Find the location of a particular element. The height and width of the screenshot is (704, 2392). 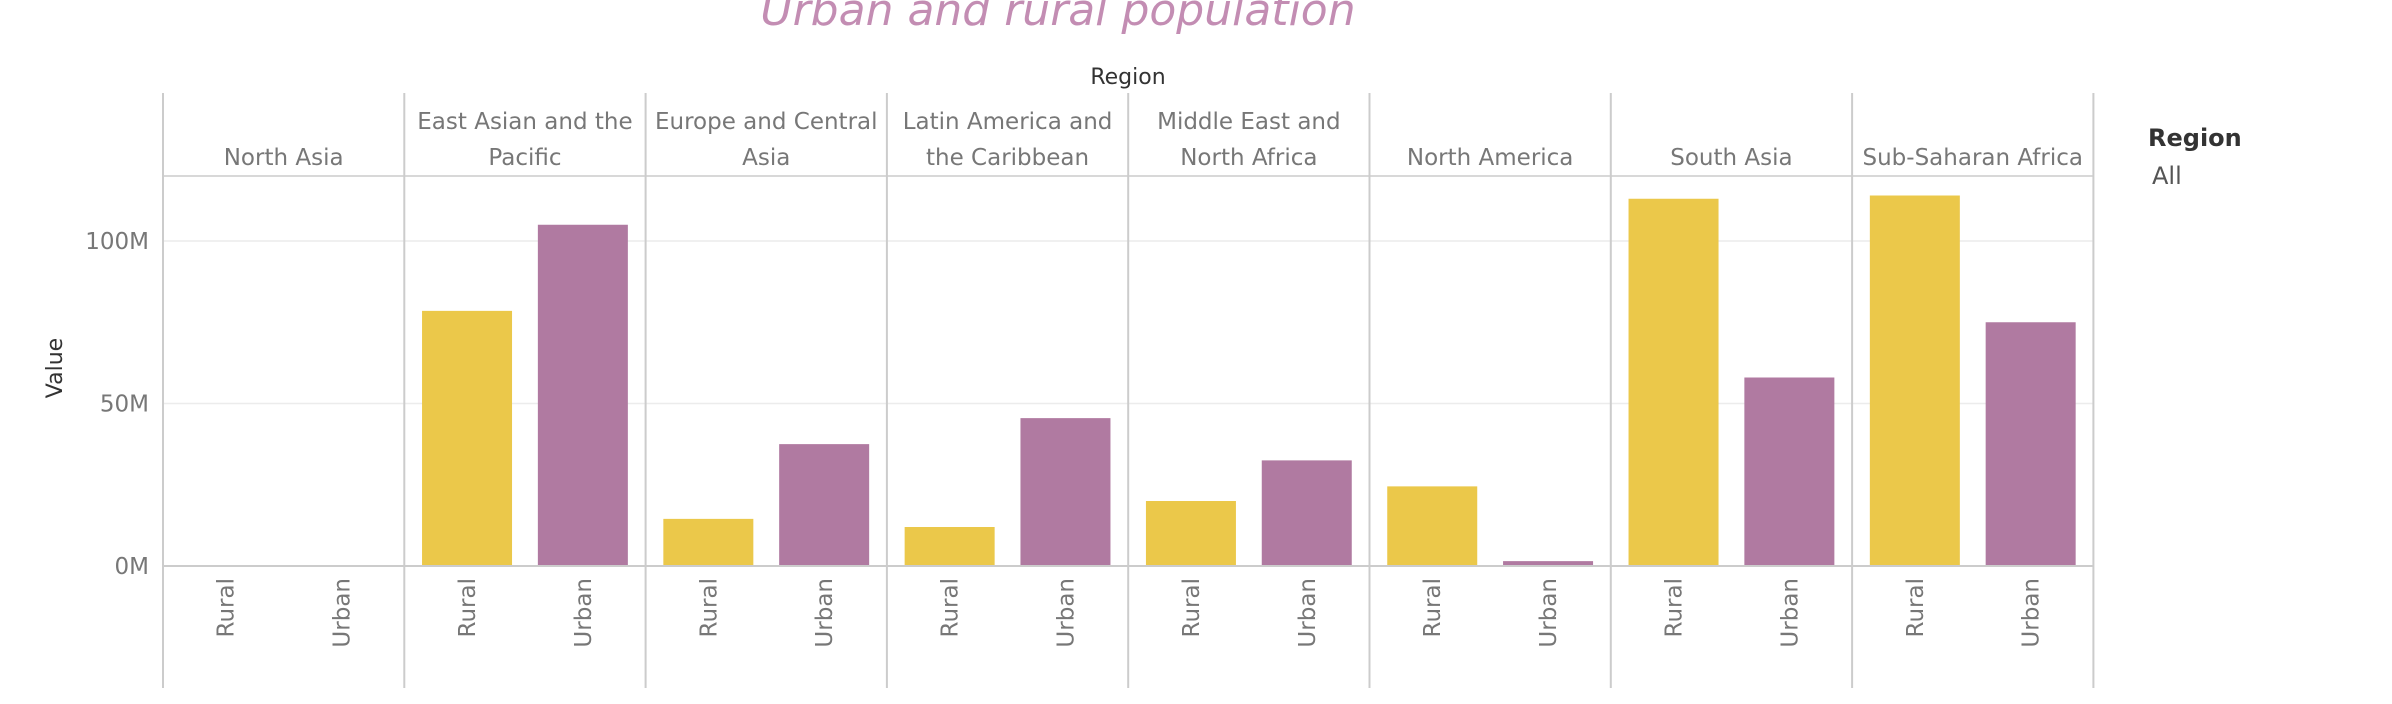

panel-label: Europe and Central Asia is located at coordinates (766, 140).